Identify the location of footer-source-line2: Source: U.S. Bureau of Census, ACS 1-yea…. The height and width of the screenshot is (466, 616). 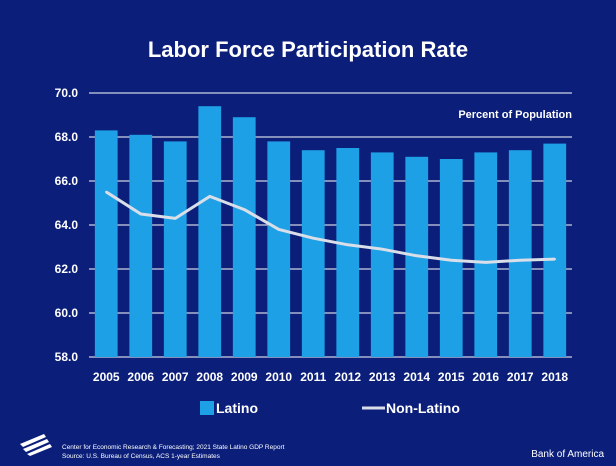
(141, 456).